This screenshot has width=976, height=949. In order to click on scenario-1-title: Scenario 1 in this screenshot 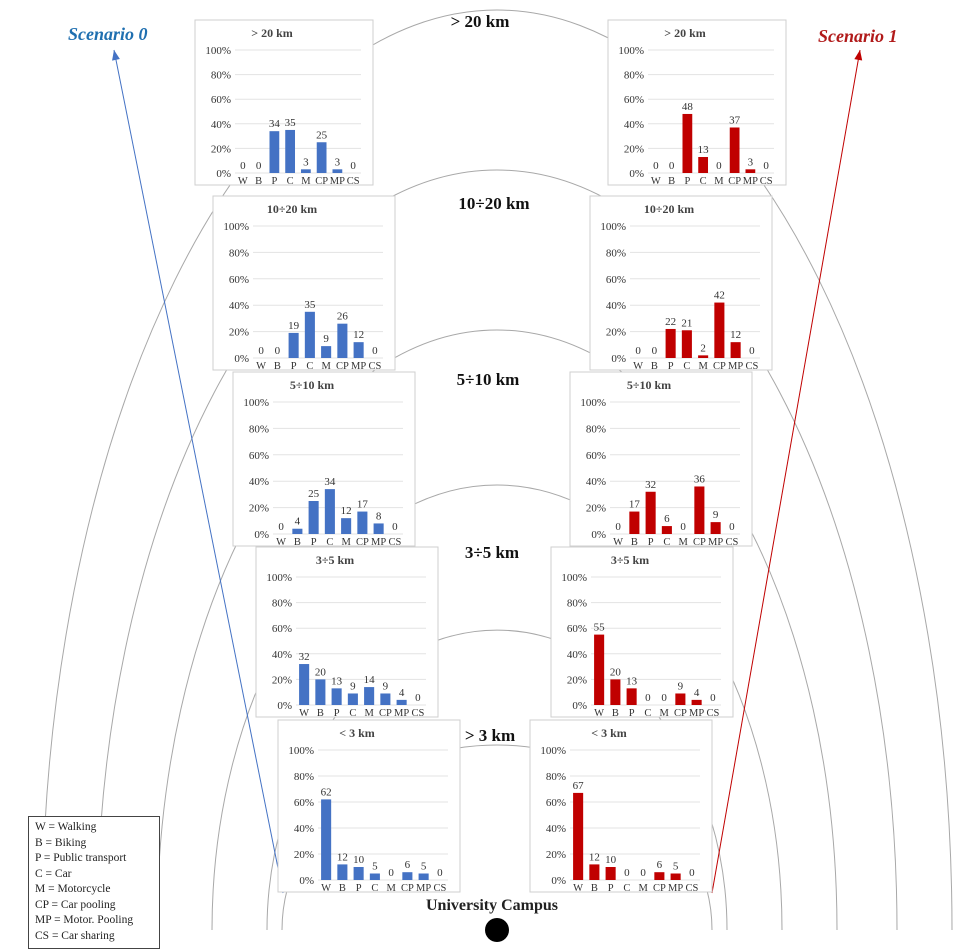, I will do `click(858, 36)`.